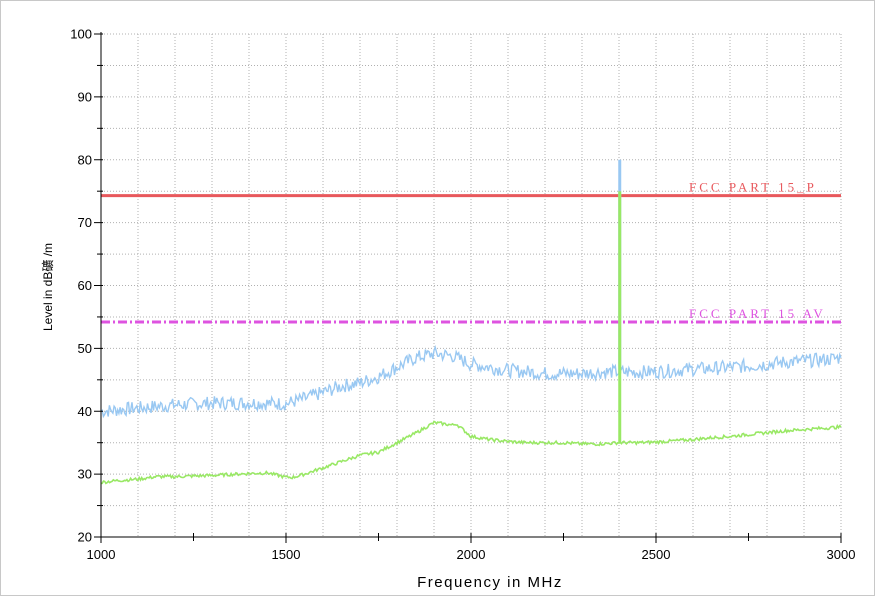 This screenshot has height=601, width=875. What do you see at coordinates (85, 411) in the screenshot?
I see `y-tick-label: 40` at bounding box center [85, 411].